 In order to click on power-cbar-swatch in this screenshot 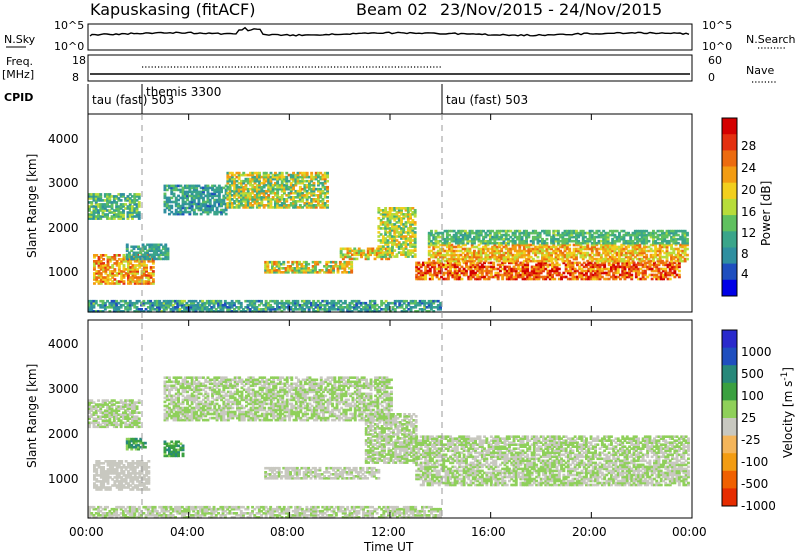, I will do `click(729, 239)`.